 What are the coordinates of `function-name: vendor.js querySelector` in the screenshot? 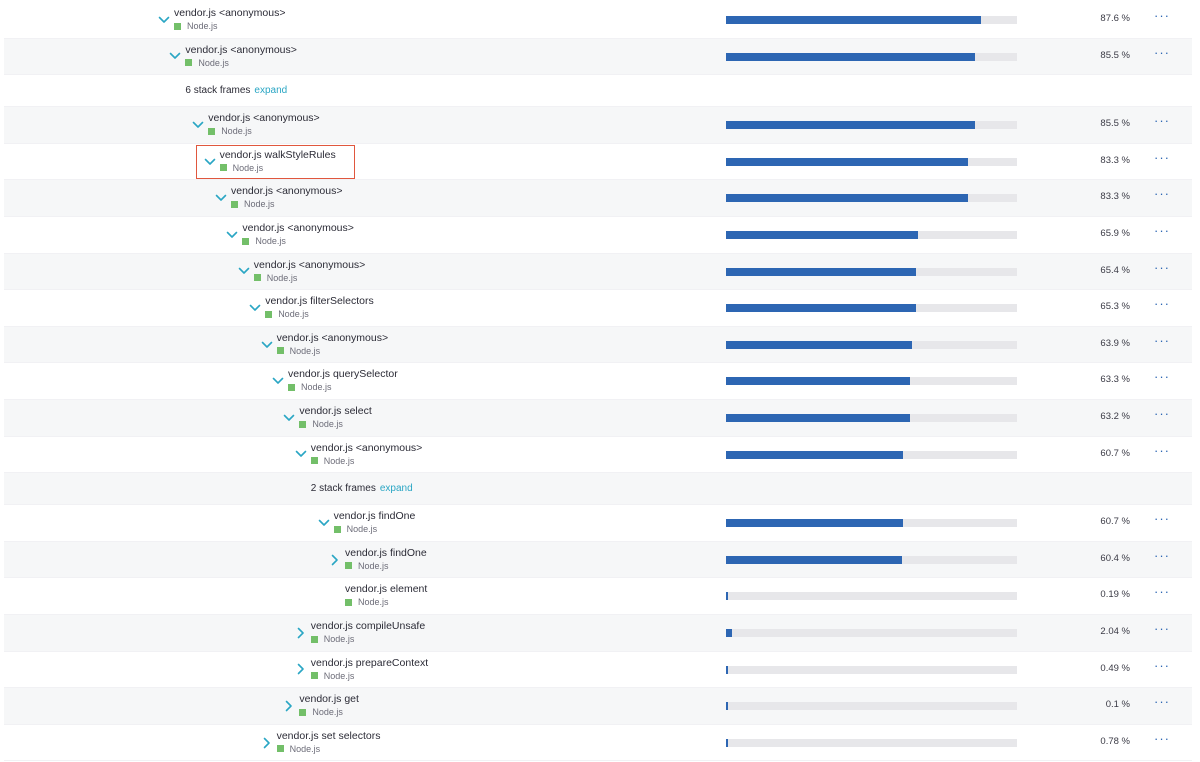 It's located at (343, 374).